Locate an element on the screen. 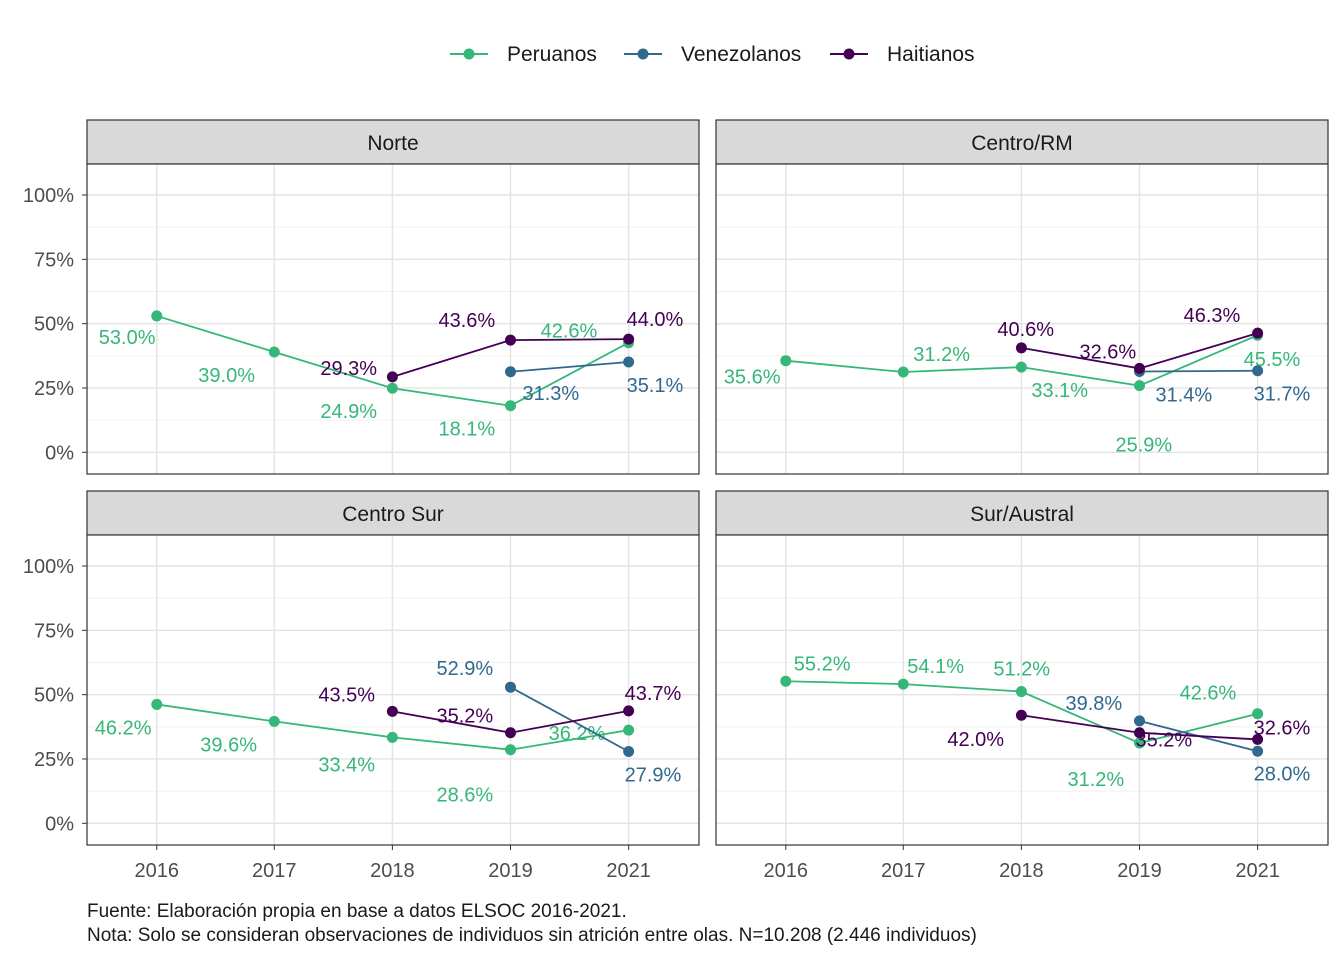 The image size is (1344, 960). data-label-peruanos: 25.9% is located at coordinates (1144, 446).